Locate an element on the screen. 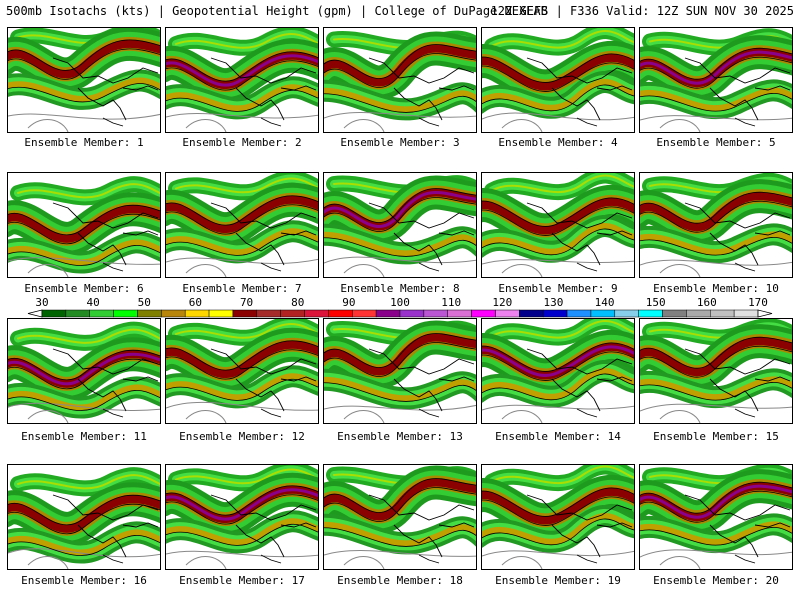 The image size is (800, 600). colorbar-right-arrow is located at coordinates (765, 313).